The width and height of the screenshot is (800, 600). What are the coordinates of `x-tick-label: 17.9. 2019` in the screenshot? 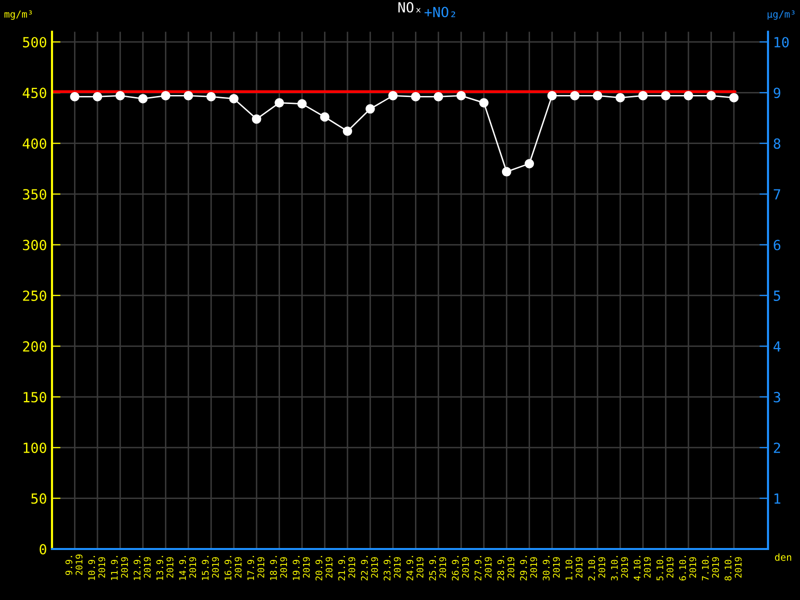 It's located at (255, 568).